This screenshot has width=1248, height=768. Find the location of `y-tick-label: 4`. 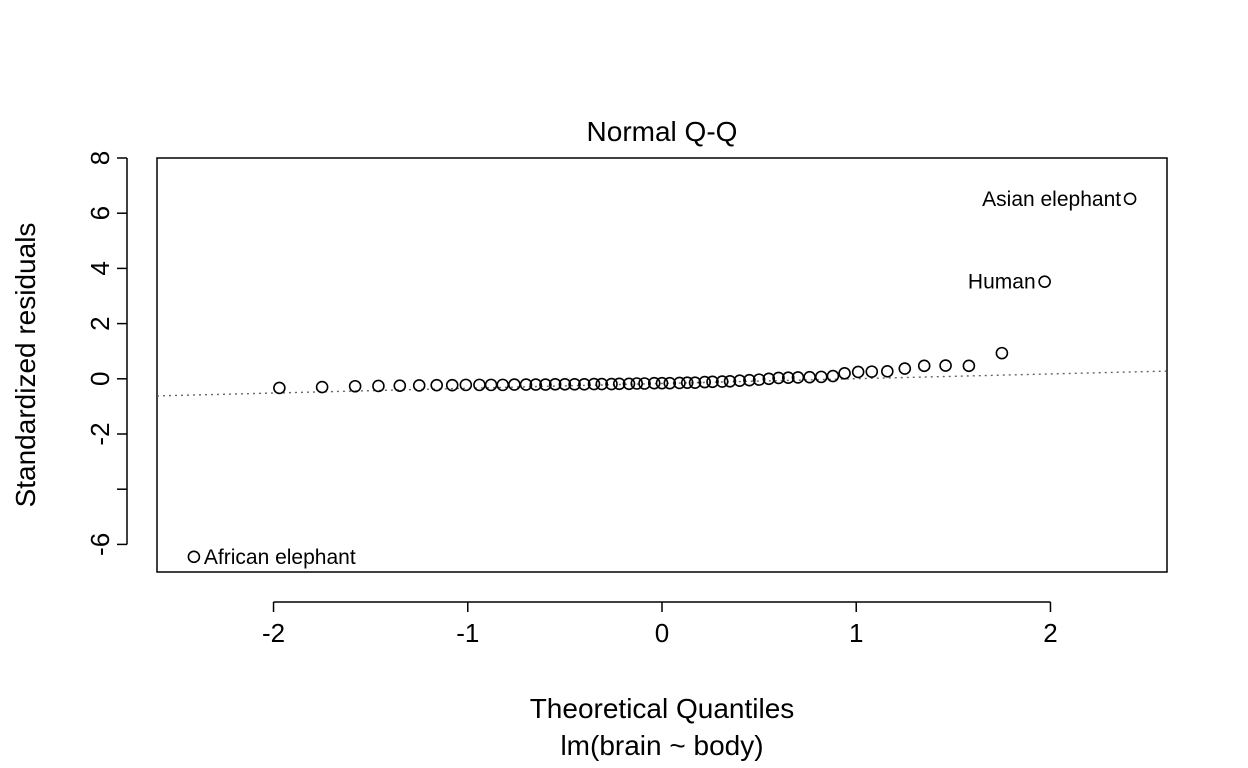

y-tick-label: 4 is located at coordinates (100, 268).